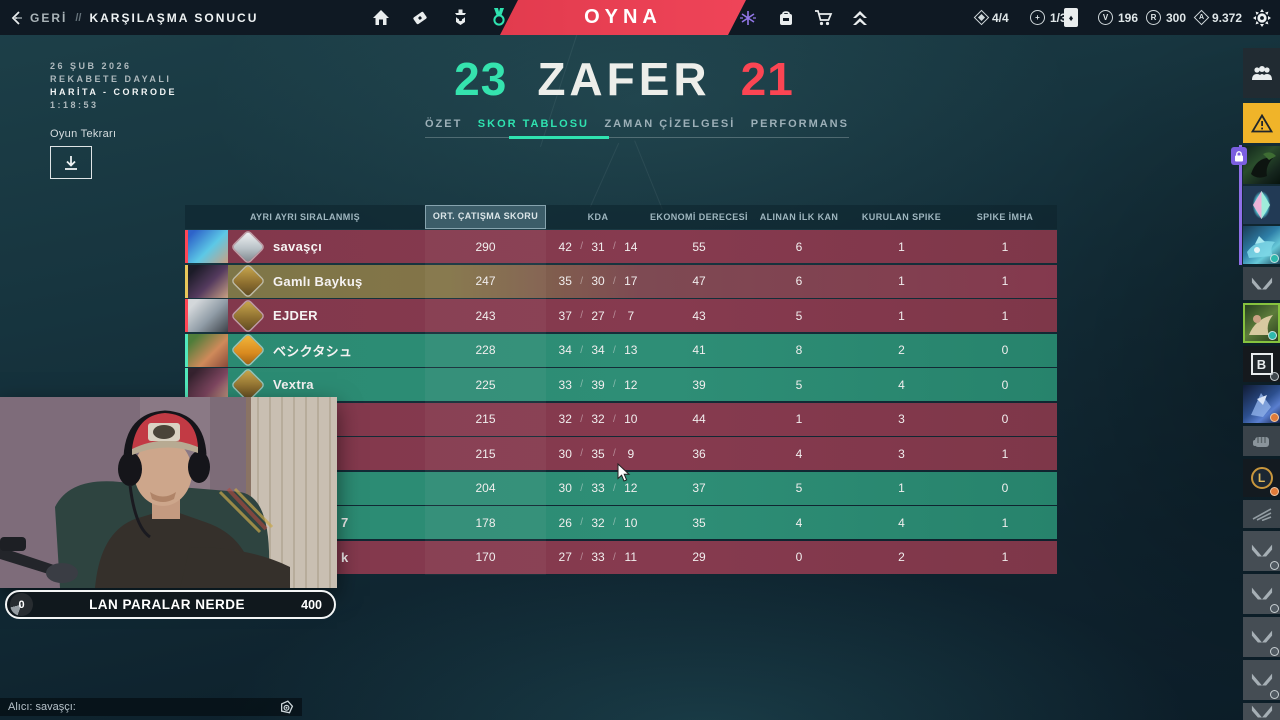 This screenshot has width=1280, height=720. What do you see at coordinates (485, 217) in the screenshot?
I see `header-acs-sort: ORT. ÇATIŞMA SKORU` at bounding box center [485, 217].